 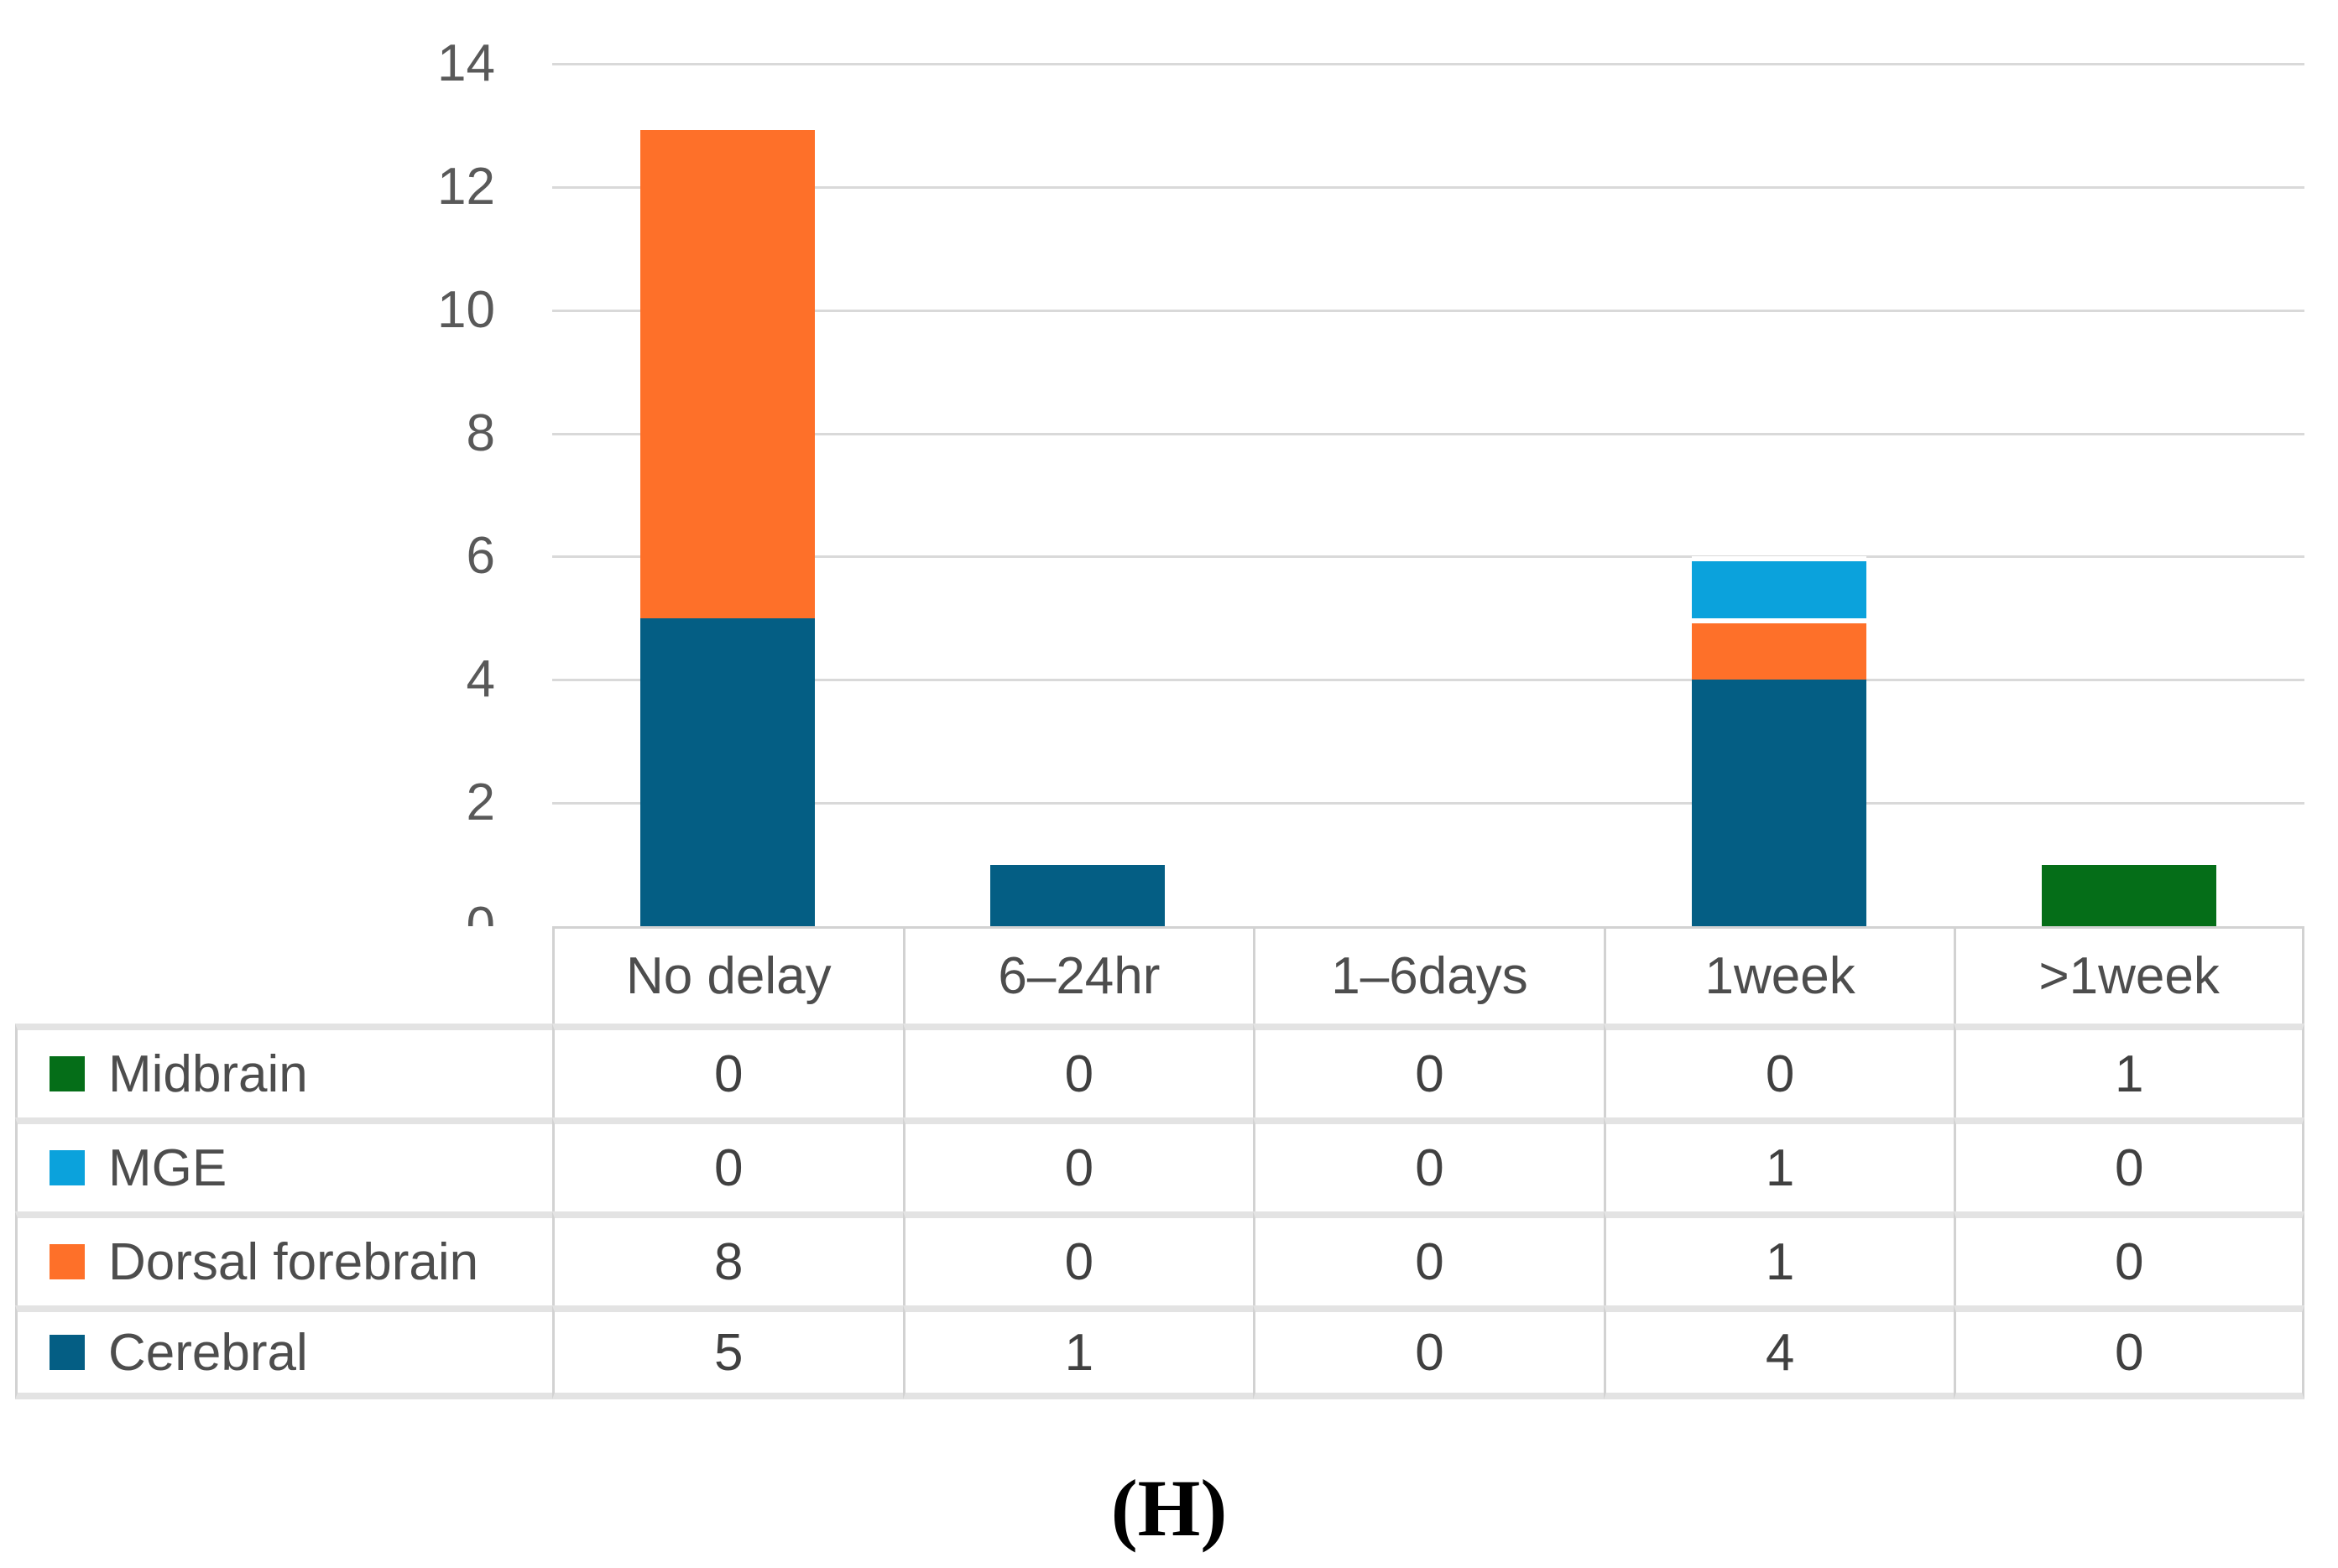 I want to click on table-header-no-delay: No delay, so click(x=727, y=975).